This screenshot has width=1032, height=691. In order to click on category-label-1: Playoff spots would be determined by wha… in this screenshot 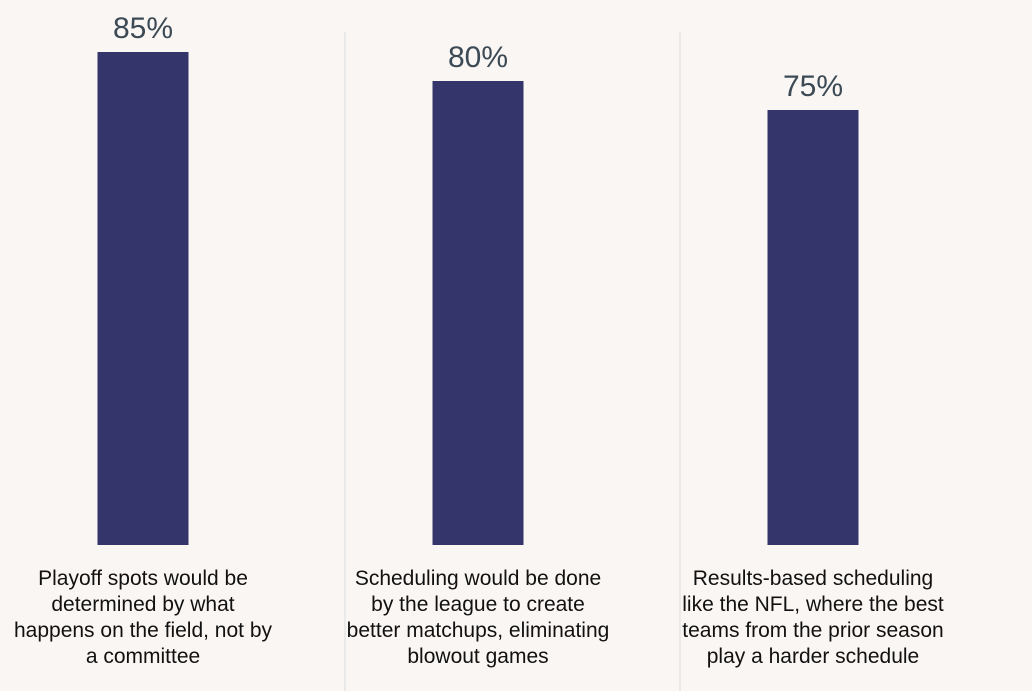, I will do `click(143, 617)`.